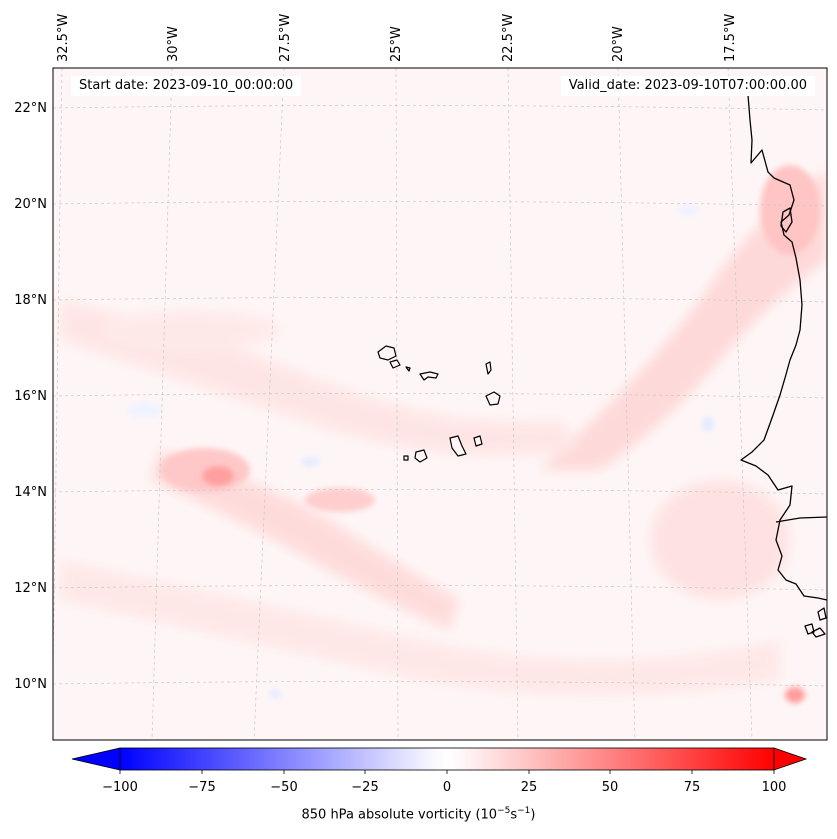 This screenshot has height=839, width=837. What do you see at coordinates (692, 787) in the screenshot?
I see `colorbar-tick-label: 75` at bounding box center [692, 787].